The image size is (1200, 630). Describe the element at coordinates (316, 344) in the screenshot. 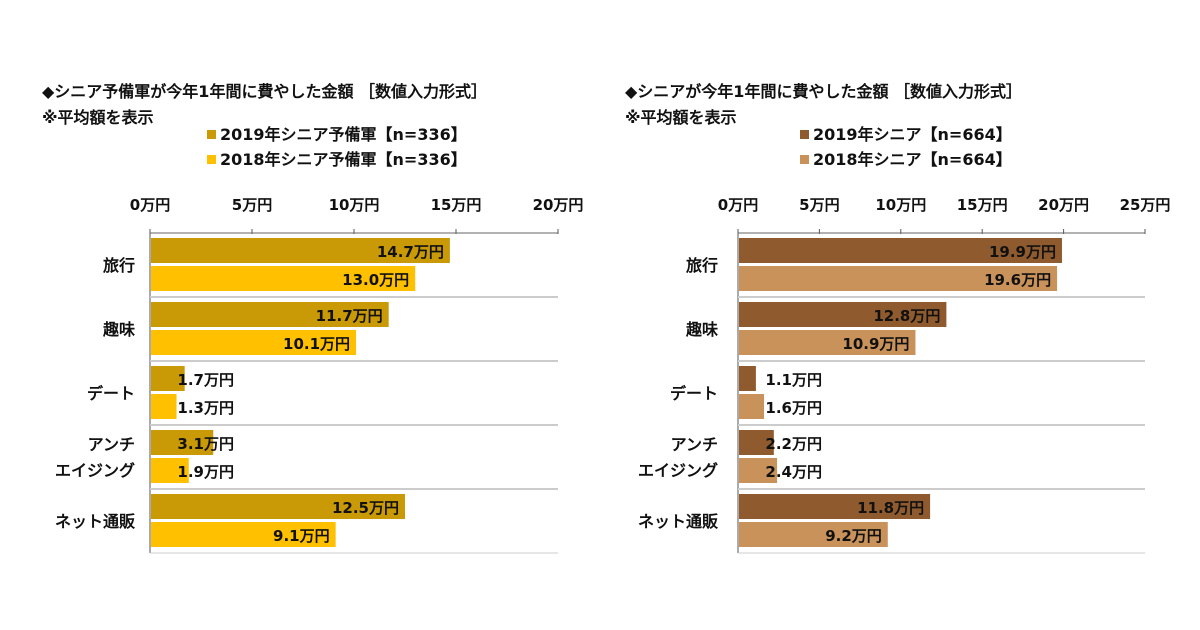

I see `data-label: 10.1万円` at that location.